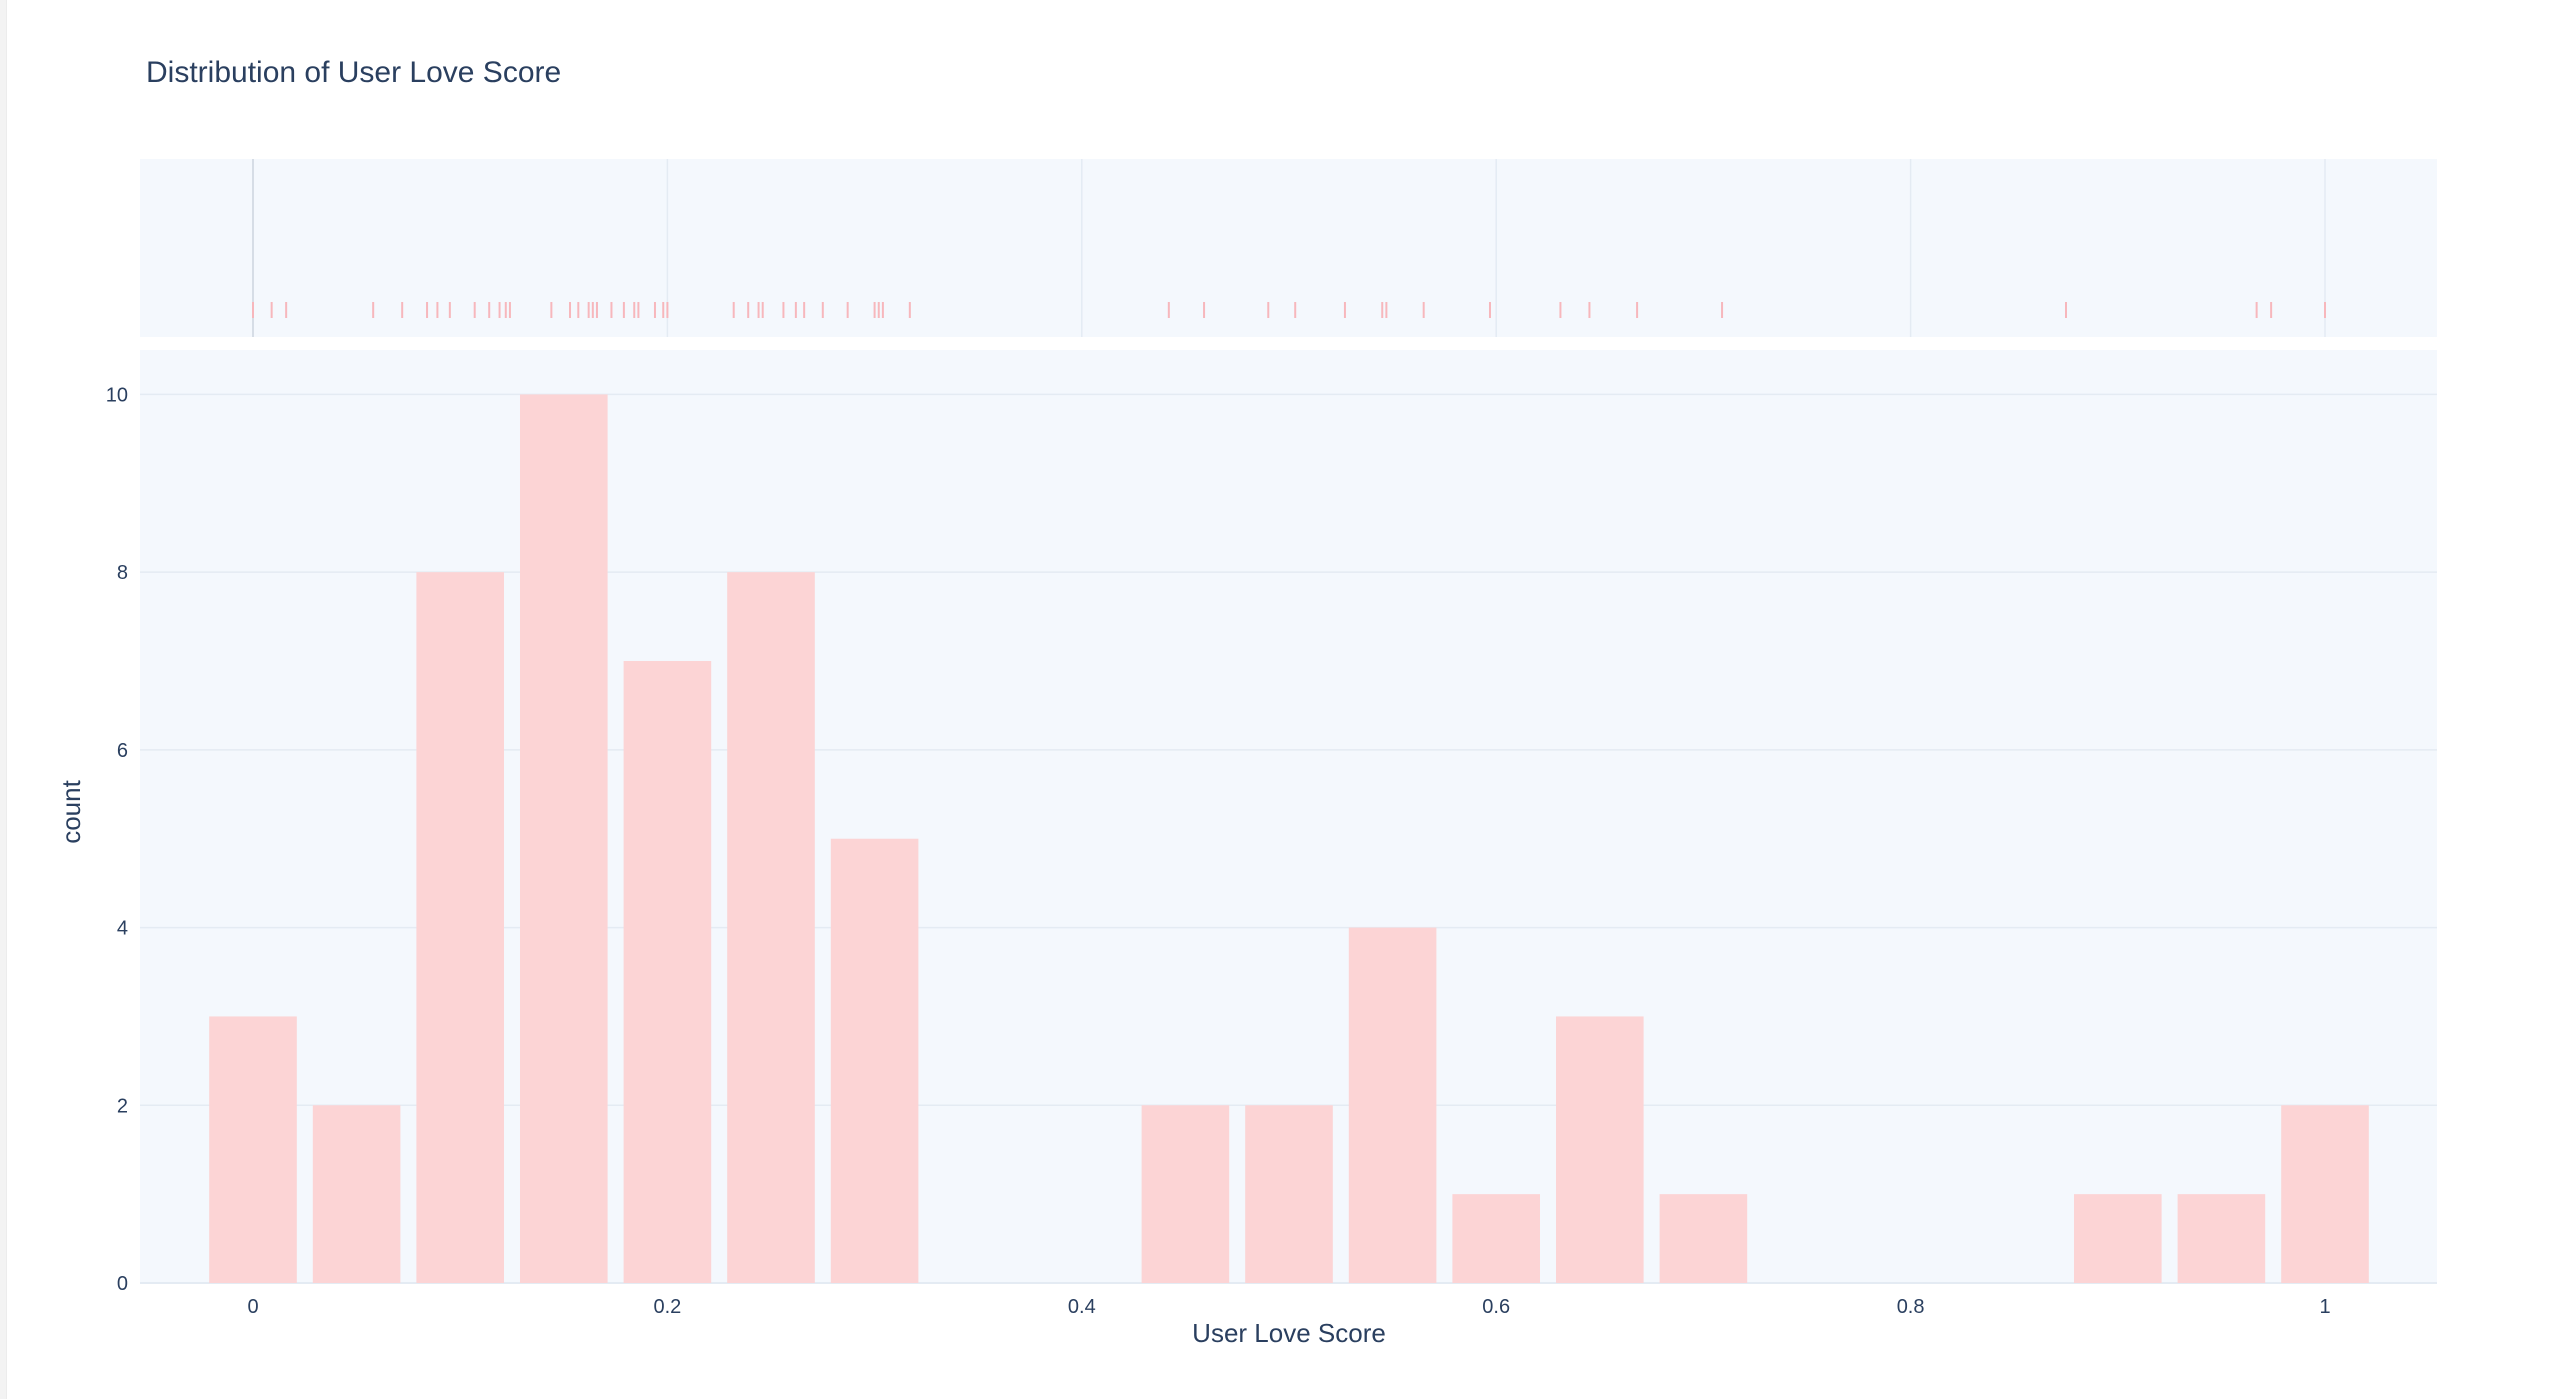 Image resolution: width=2553 pixels, height=1399 pixels. Describe the element at coordinates (1082, 1307) in the screenshot. I see `x-tick-label: 0.4` at that location.